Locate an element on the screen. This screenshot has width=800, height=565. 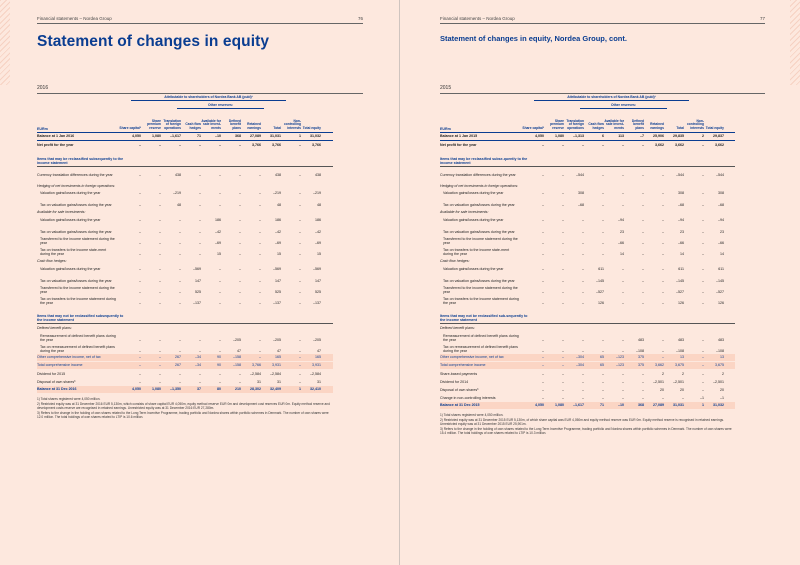
cell-value: –158 is located at coordinates (237, 365).